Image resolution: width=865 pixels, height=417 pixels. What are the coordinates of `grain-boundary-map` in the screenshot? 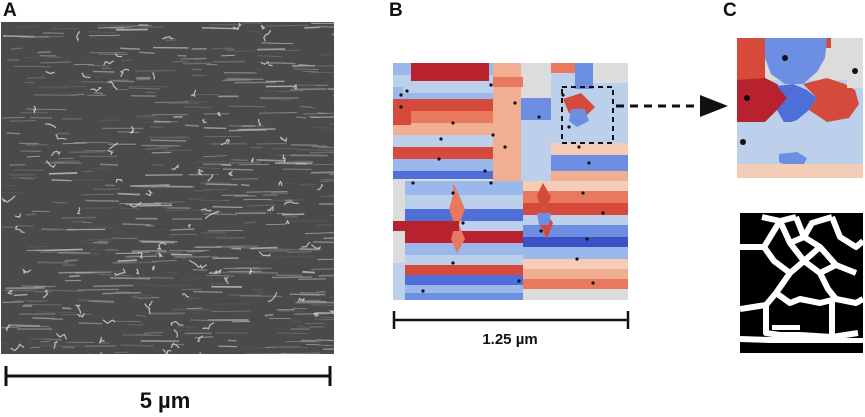 It's located at (801, 283).